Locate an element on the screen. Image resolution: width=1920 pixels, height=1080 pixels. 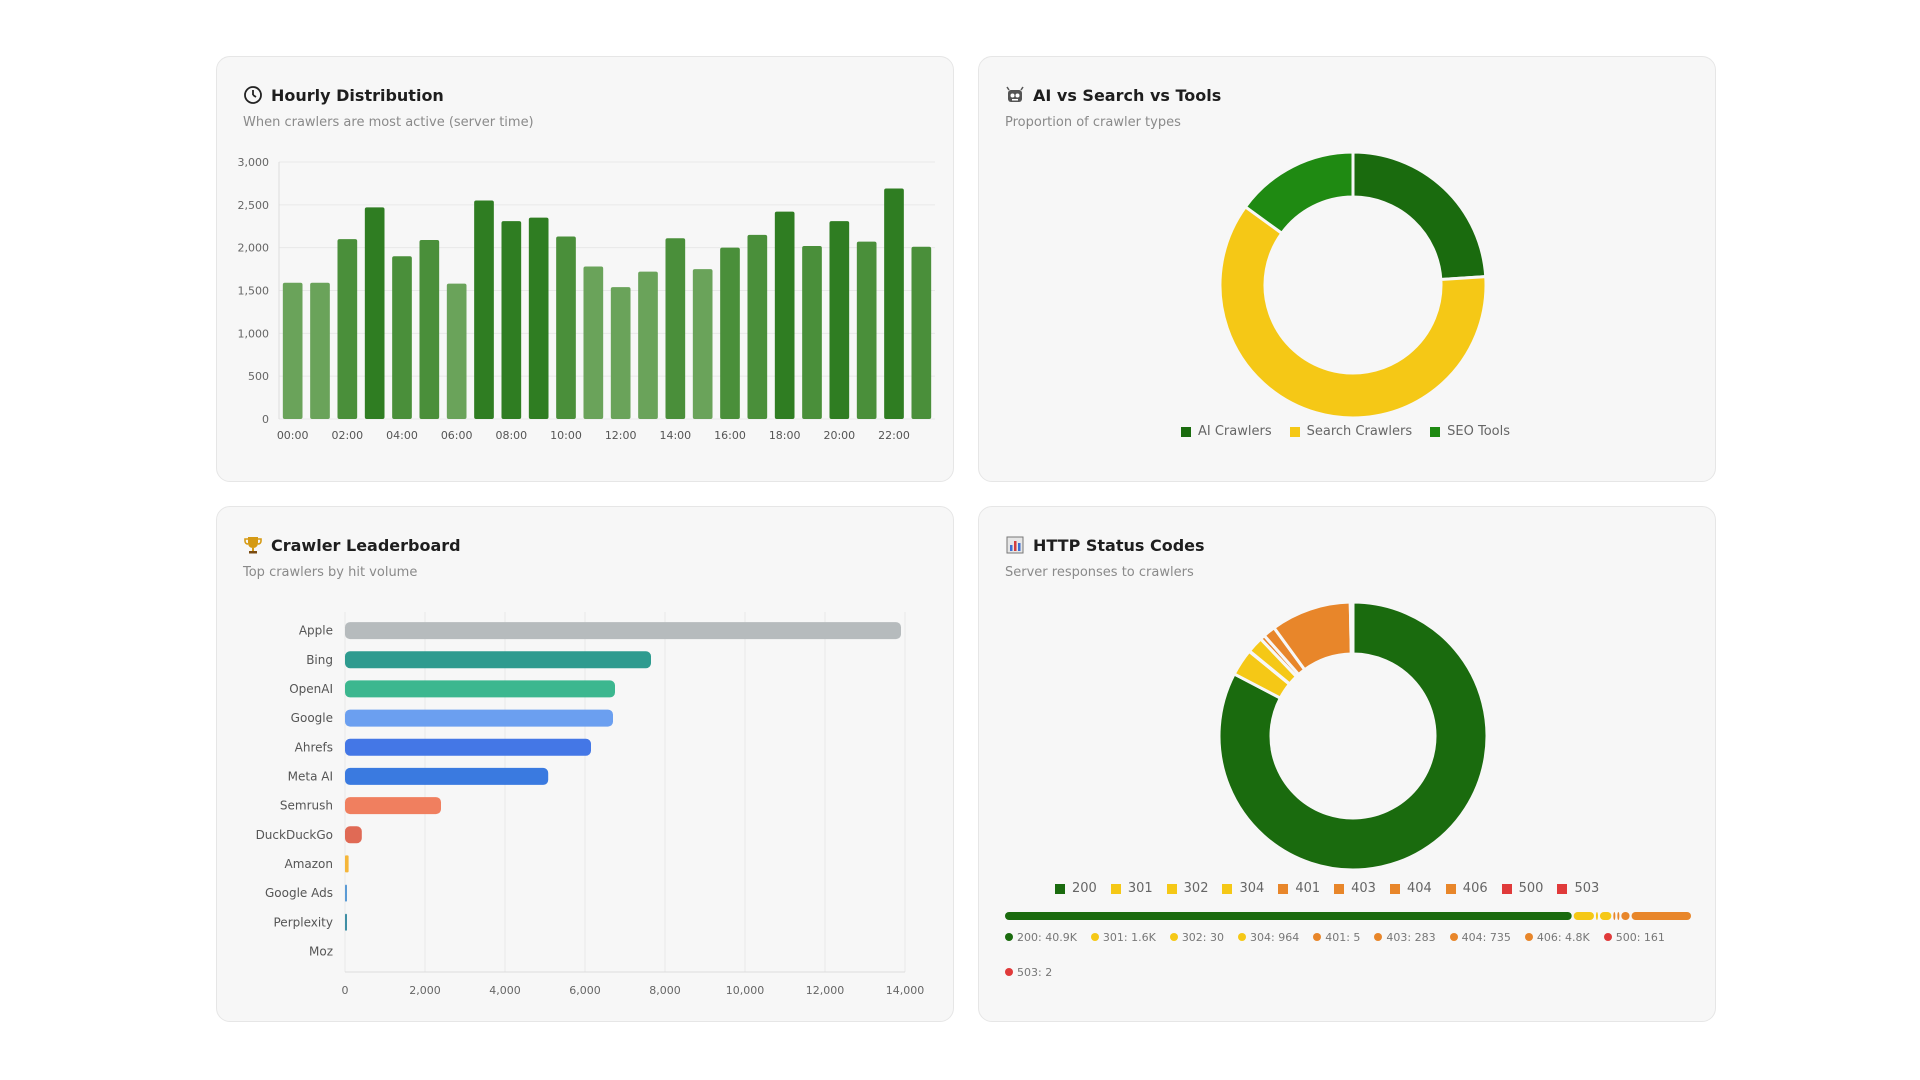
card-title: HTTP Status Codes is located at coordinates (1119, 545).